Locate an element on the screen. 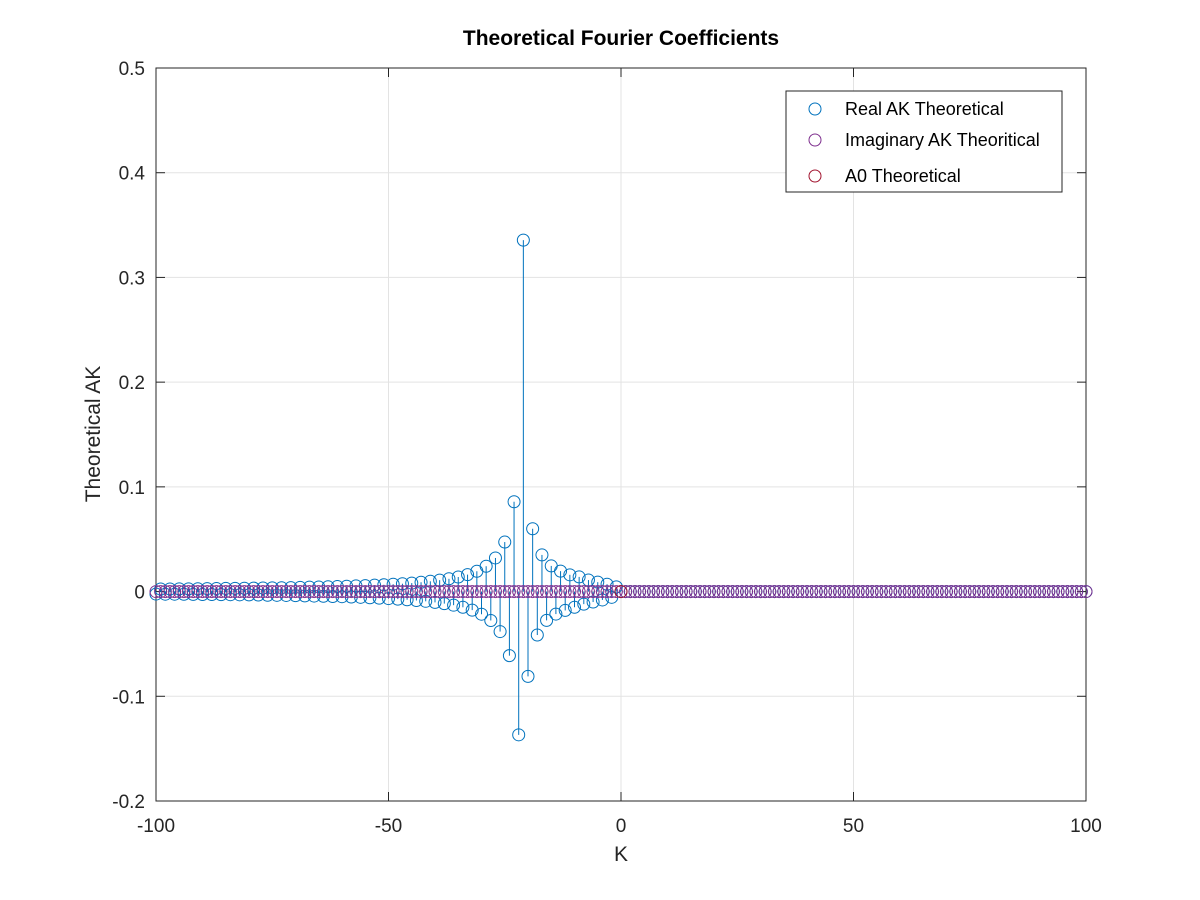  y-tick-label: 0.3 is located at coordinates (132, 278).